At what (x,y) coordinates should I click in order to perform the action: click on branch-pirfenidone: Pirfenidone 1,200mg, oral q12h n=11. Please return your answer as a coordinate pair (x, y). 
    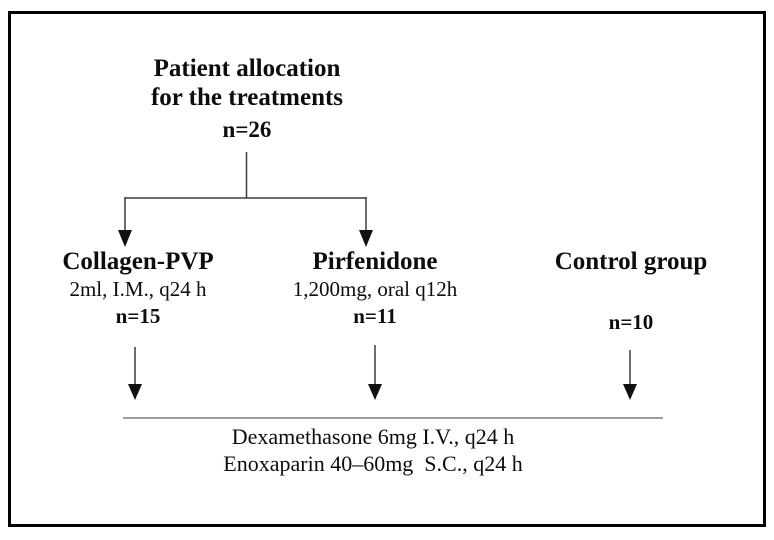
    Looking at the image, I should click on (375, 288).